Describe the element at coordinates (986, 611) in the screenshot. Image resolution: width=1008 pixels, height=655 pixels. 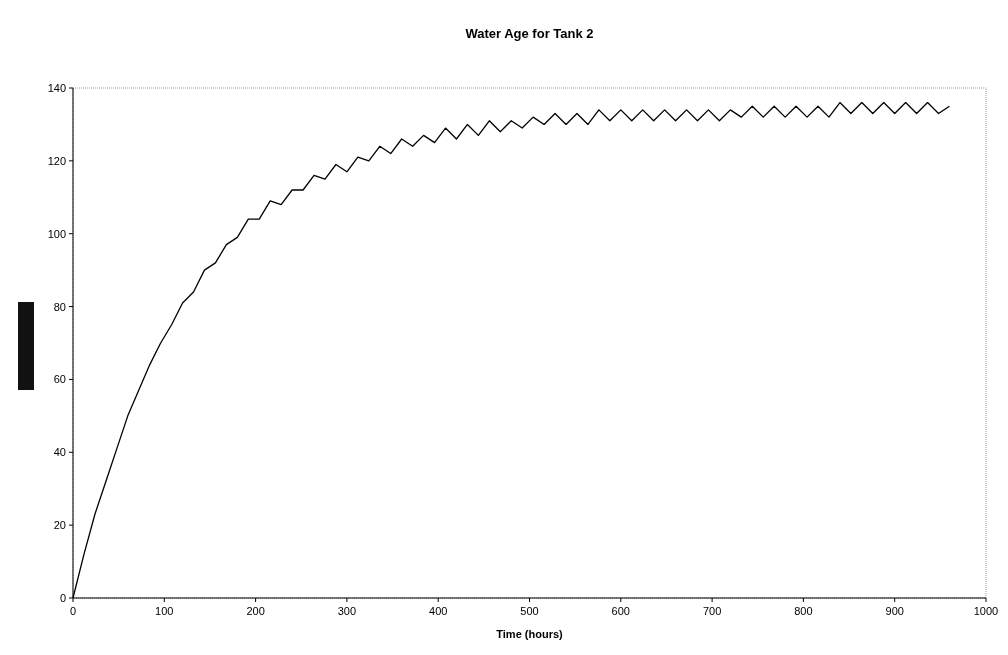
I see `x-tick-label: 1000` at that location.